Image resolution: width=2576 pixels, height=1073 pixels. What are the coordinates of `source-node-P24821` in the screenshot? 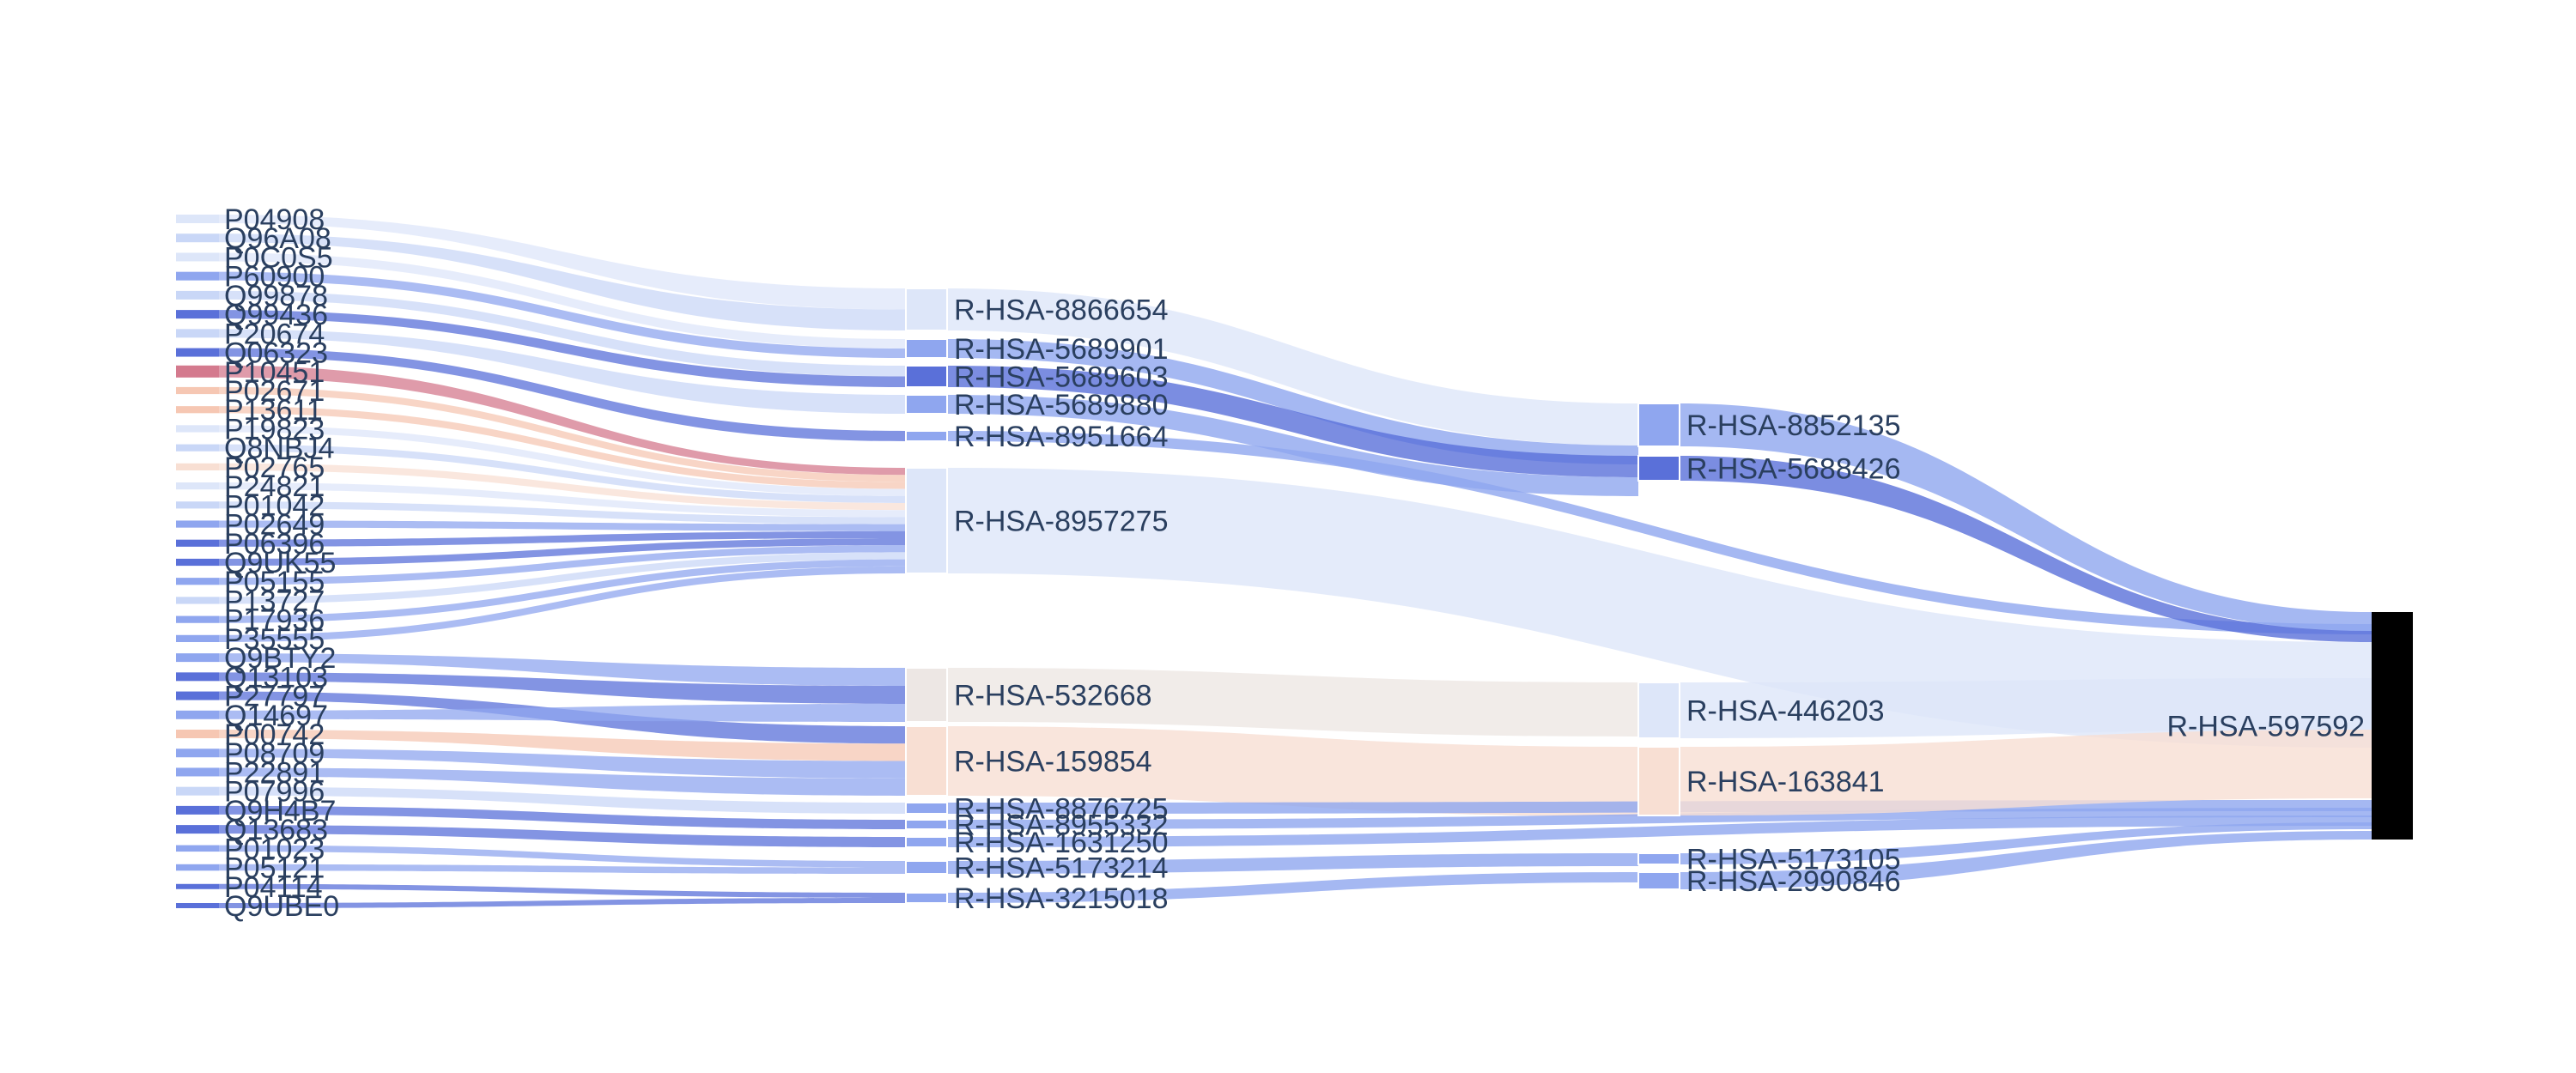 It's located at (197, 486).